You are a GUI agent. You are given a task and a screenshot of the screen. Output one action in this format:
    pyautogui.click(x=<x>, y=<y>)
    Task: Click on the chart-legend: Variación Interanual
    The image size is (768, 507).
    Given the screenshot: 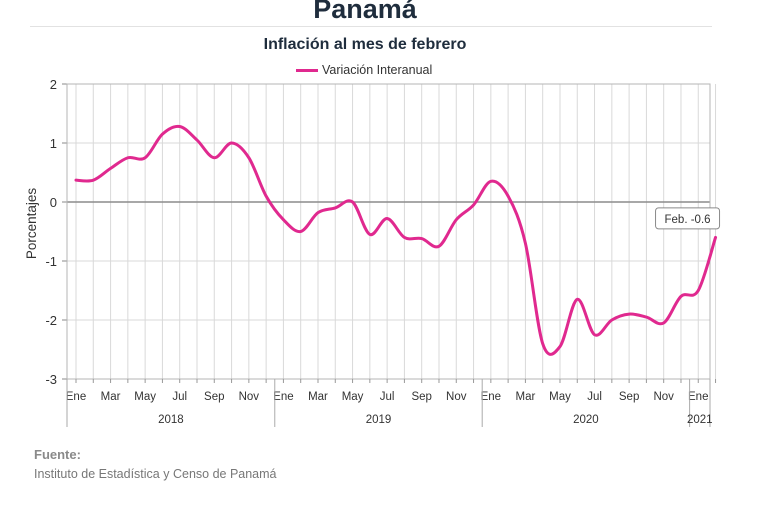 What is the action you would take?
    pyautogui.click(x=364, y=70)
    